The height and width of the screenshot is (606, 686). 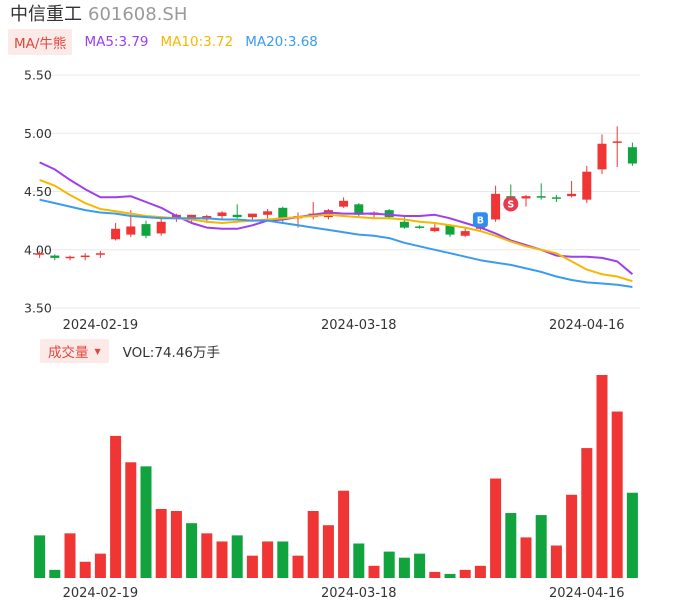 I want to click on date-tick-label: 2024-04-16, so click(x=587, y=593).